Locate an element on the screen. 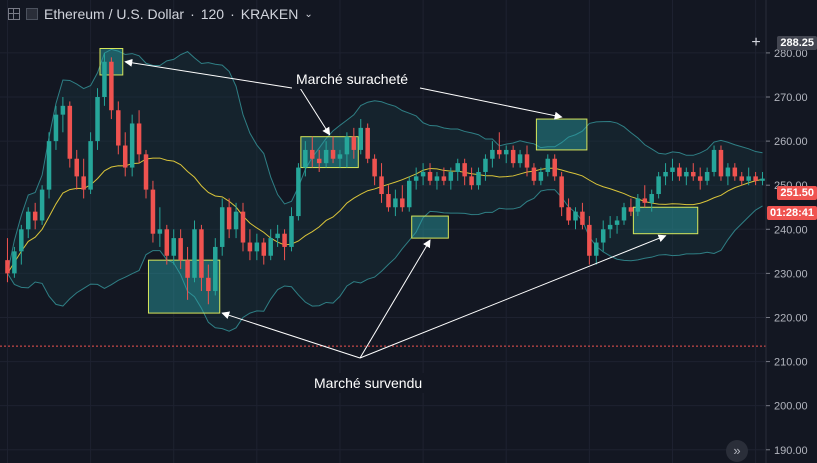 The width and height of the screenshot is (817, 463). current-price-tag: 251.50 is located at coordinates (797, 193).